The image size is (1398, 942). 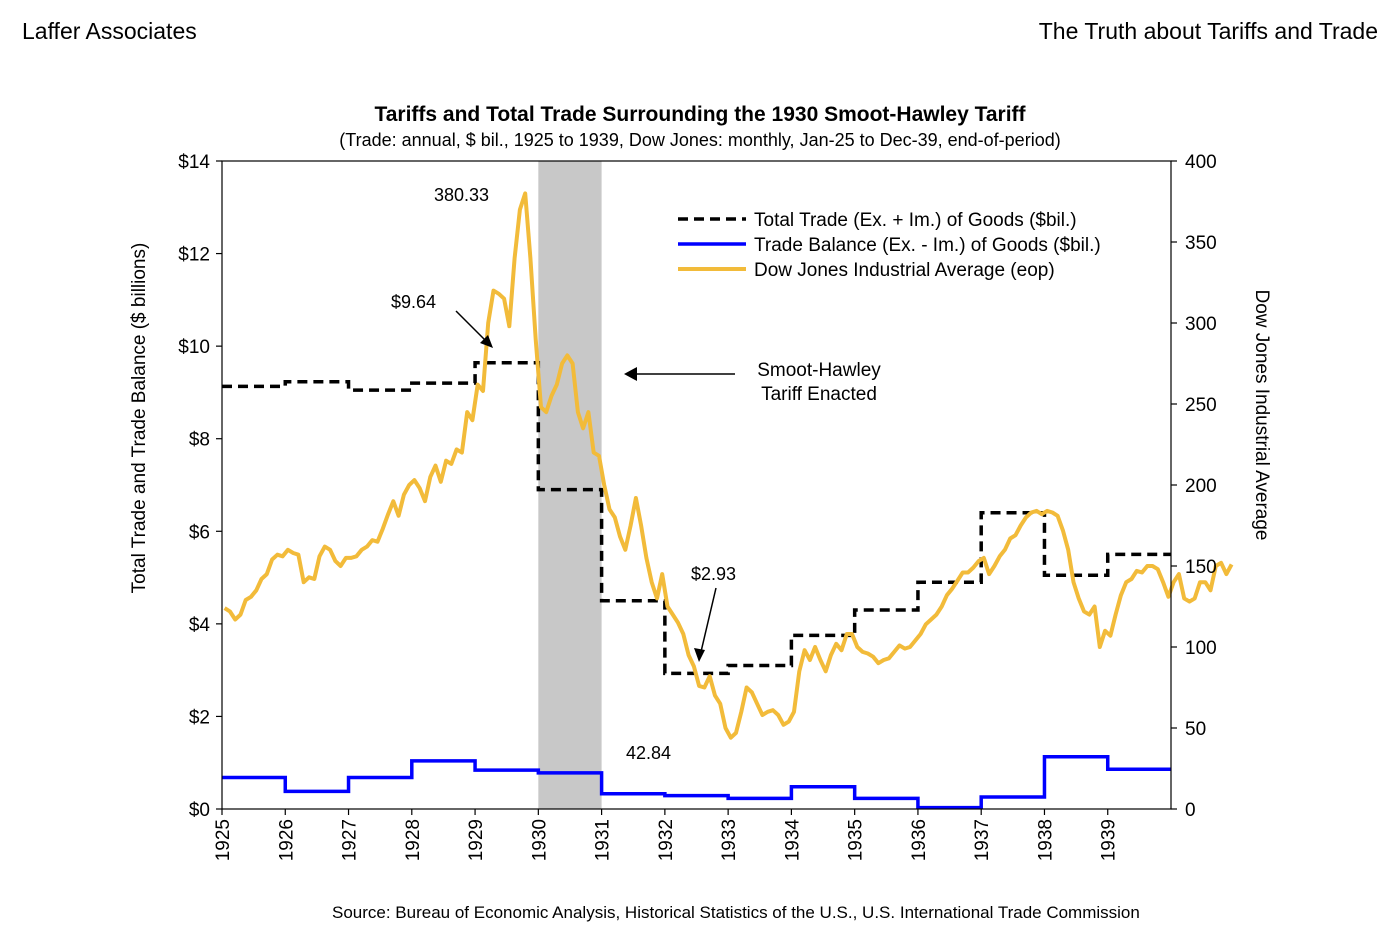 What do you see at coordinates (1261, 414) in the screenshot?
I see `y-axis-right-label: Dow Jones Industrial Average` at bounding box center [1261, 414].